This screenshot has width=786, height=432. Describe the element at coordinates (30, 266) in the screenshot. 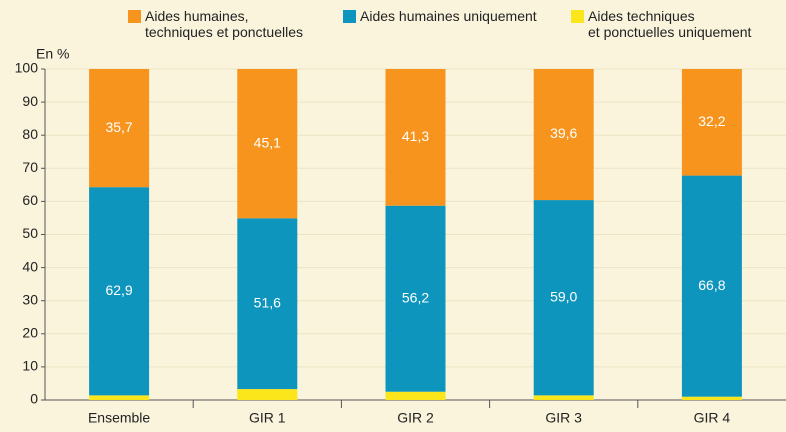

I see `y-tick-label: 40` at that location.